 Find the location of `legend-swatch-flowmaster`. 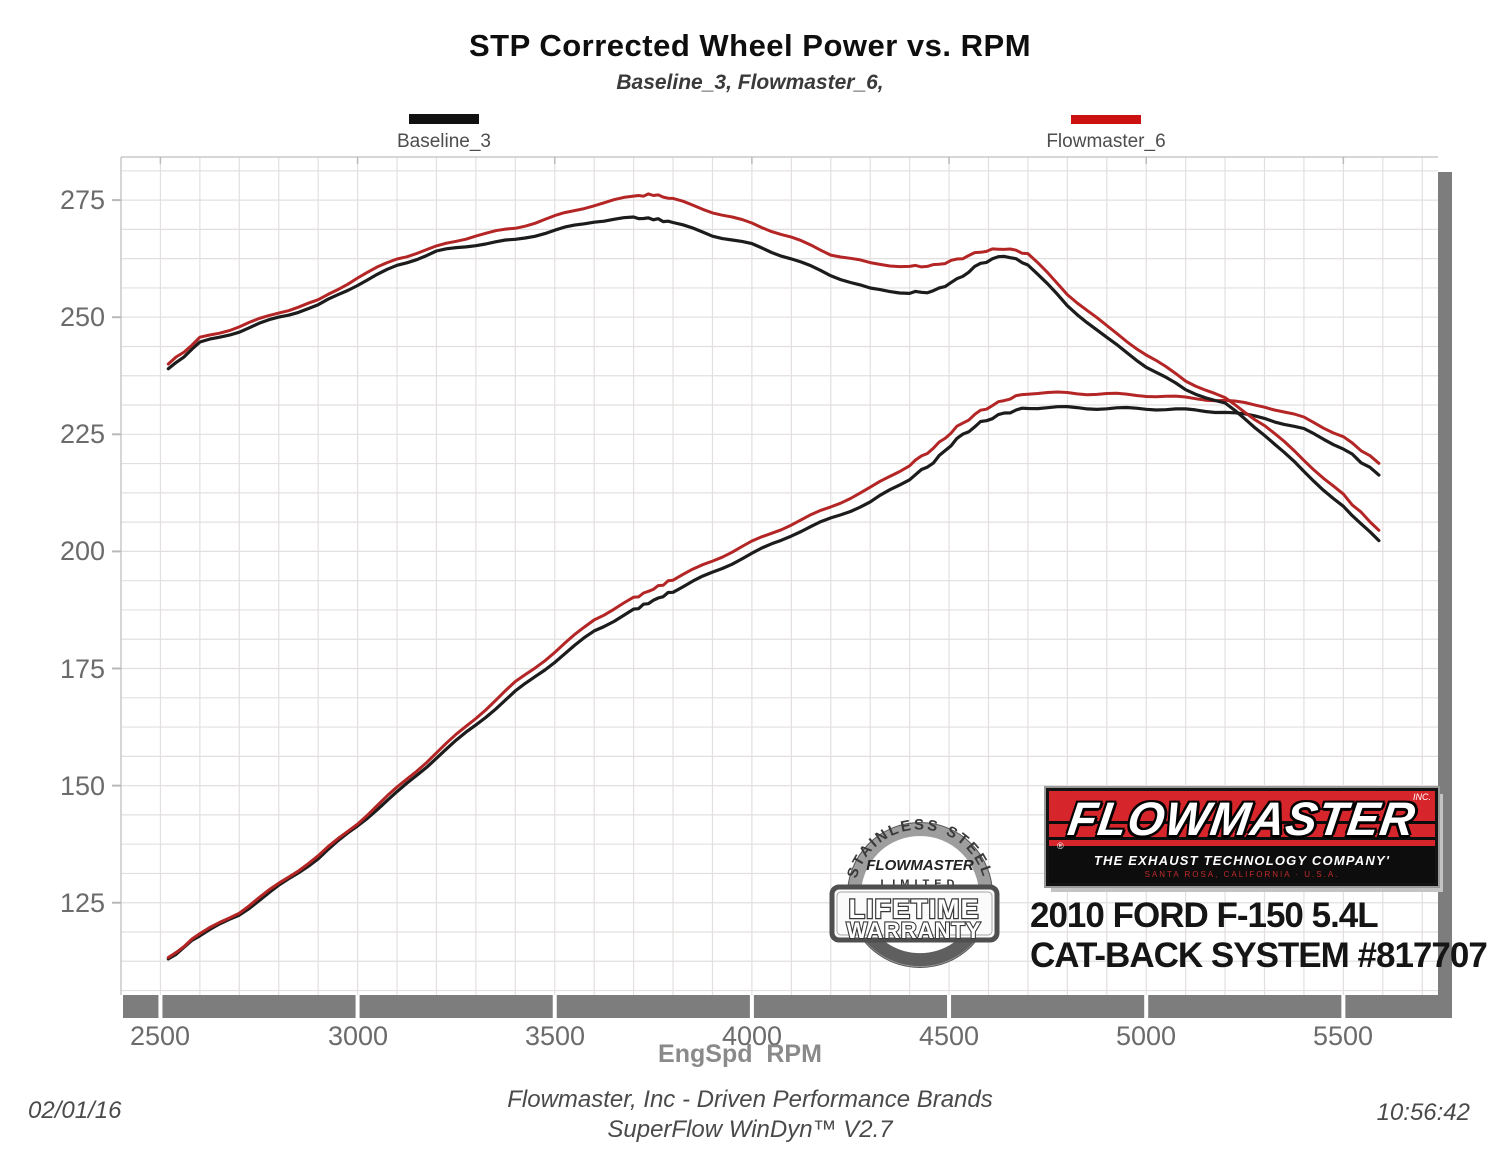

legend-swatch-flowmaster is located at coordinates (1106, 119).